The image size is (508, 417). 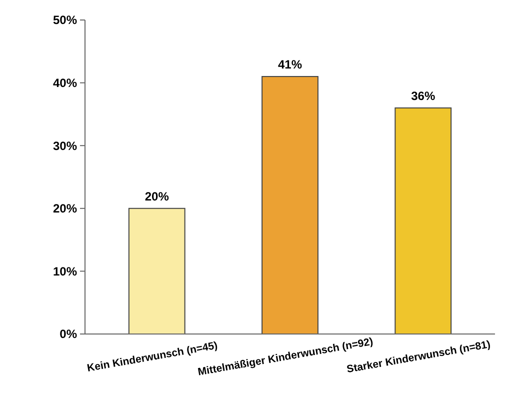 What do you see at coordinates (65, 83) in the screenshot?
I see `y-tick-label: 40%` at bounding box center [65, 83].